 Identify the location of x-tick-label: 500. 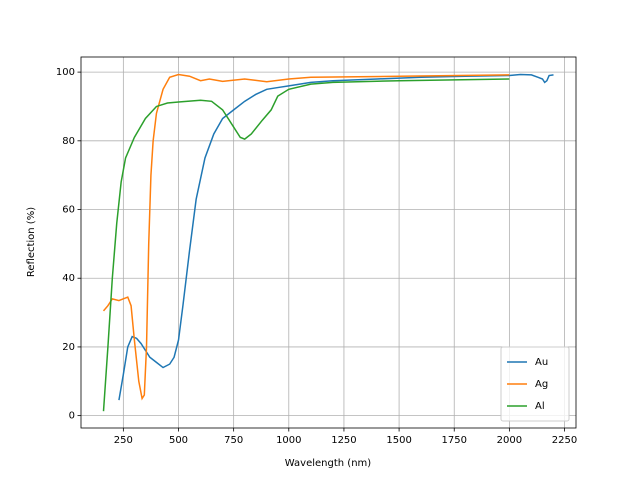
(178, 440).